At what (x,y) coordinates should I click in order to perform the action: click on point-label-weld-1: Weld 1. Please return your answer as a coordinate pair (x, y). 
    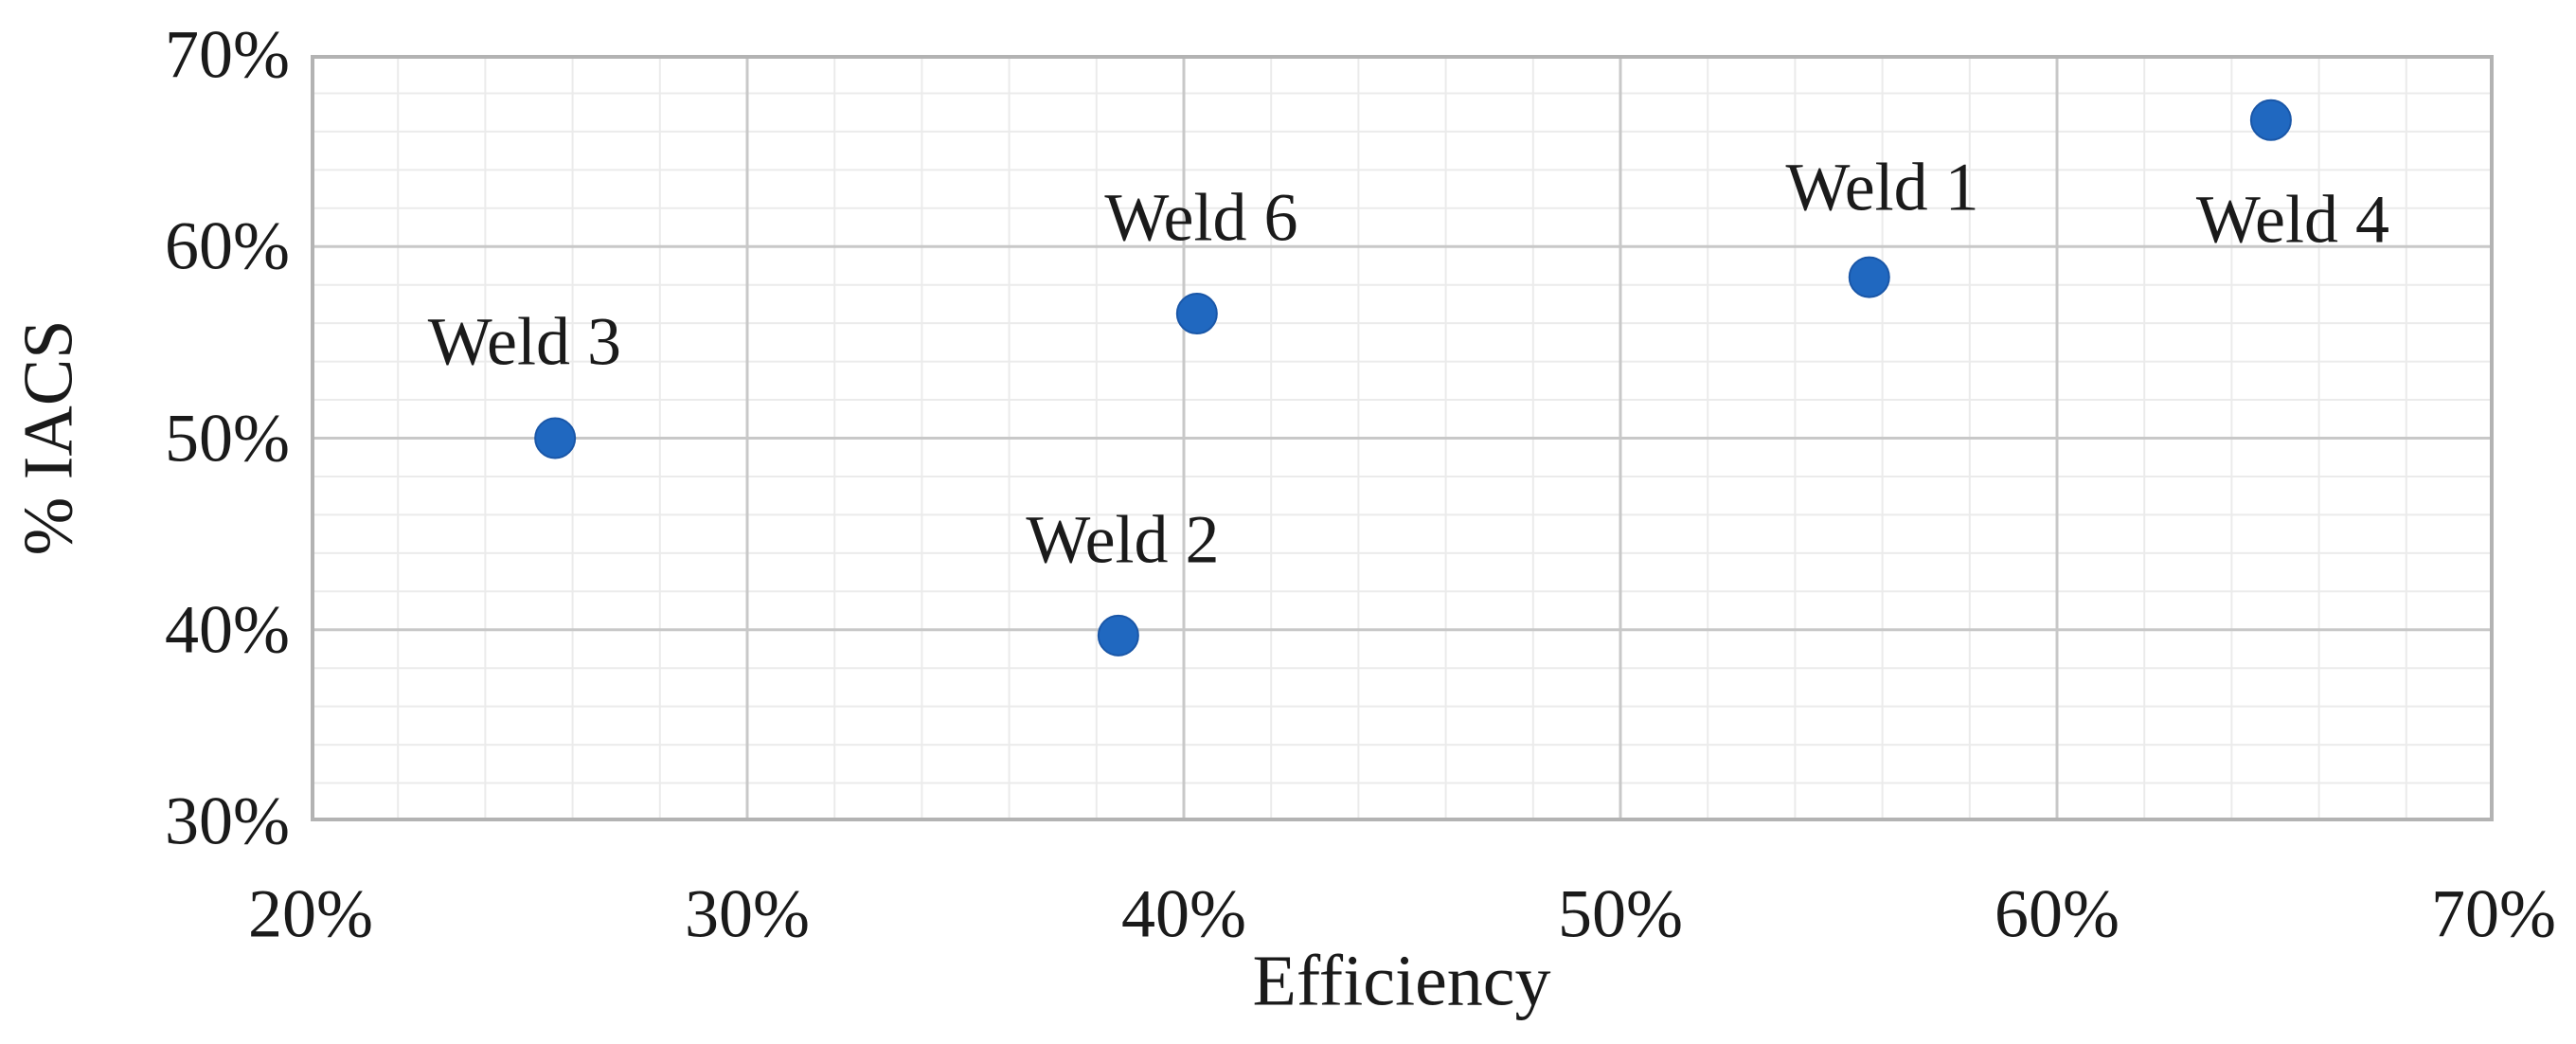
    Looking at the image, I should click on (1882, 187).